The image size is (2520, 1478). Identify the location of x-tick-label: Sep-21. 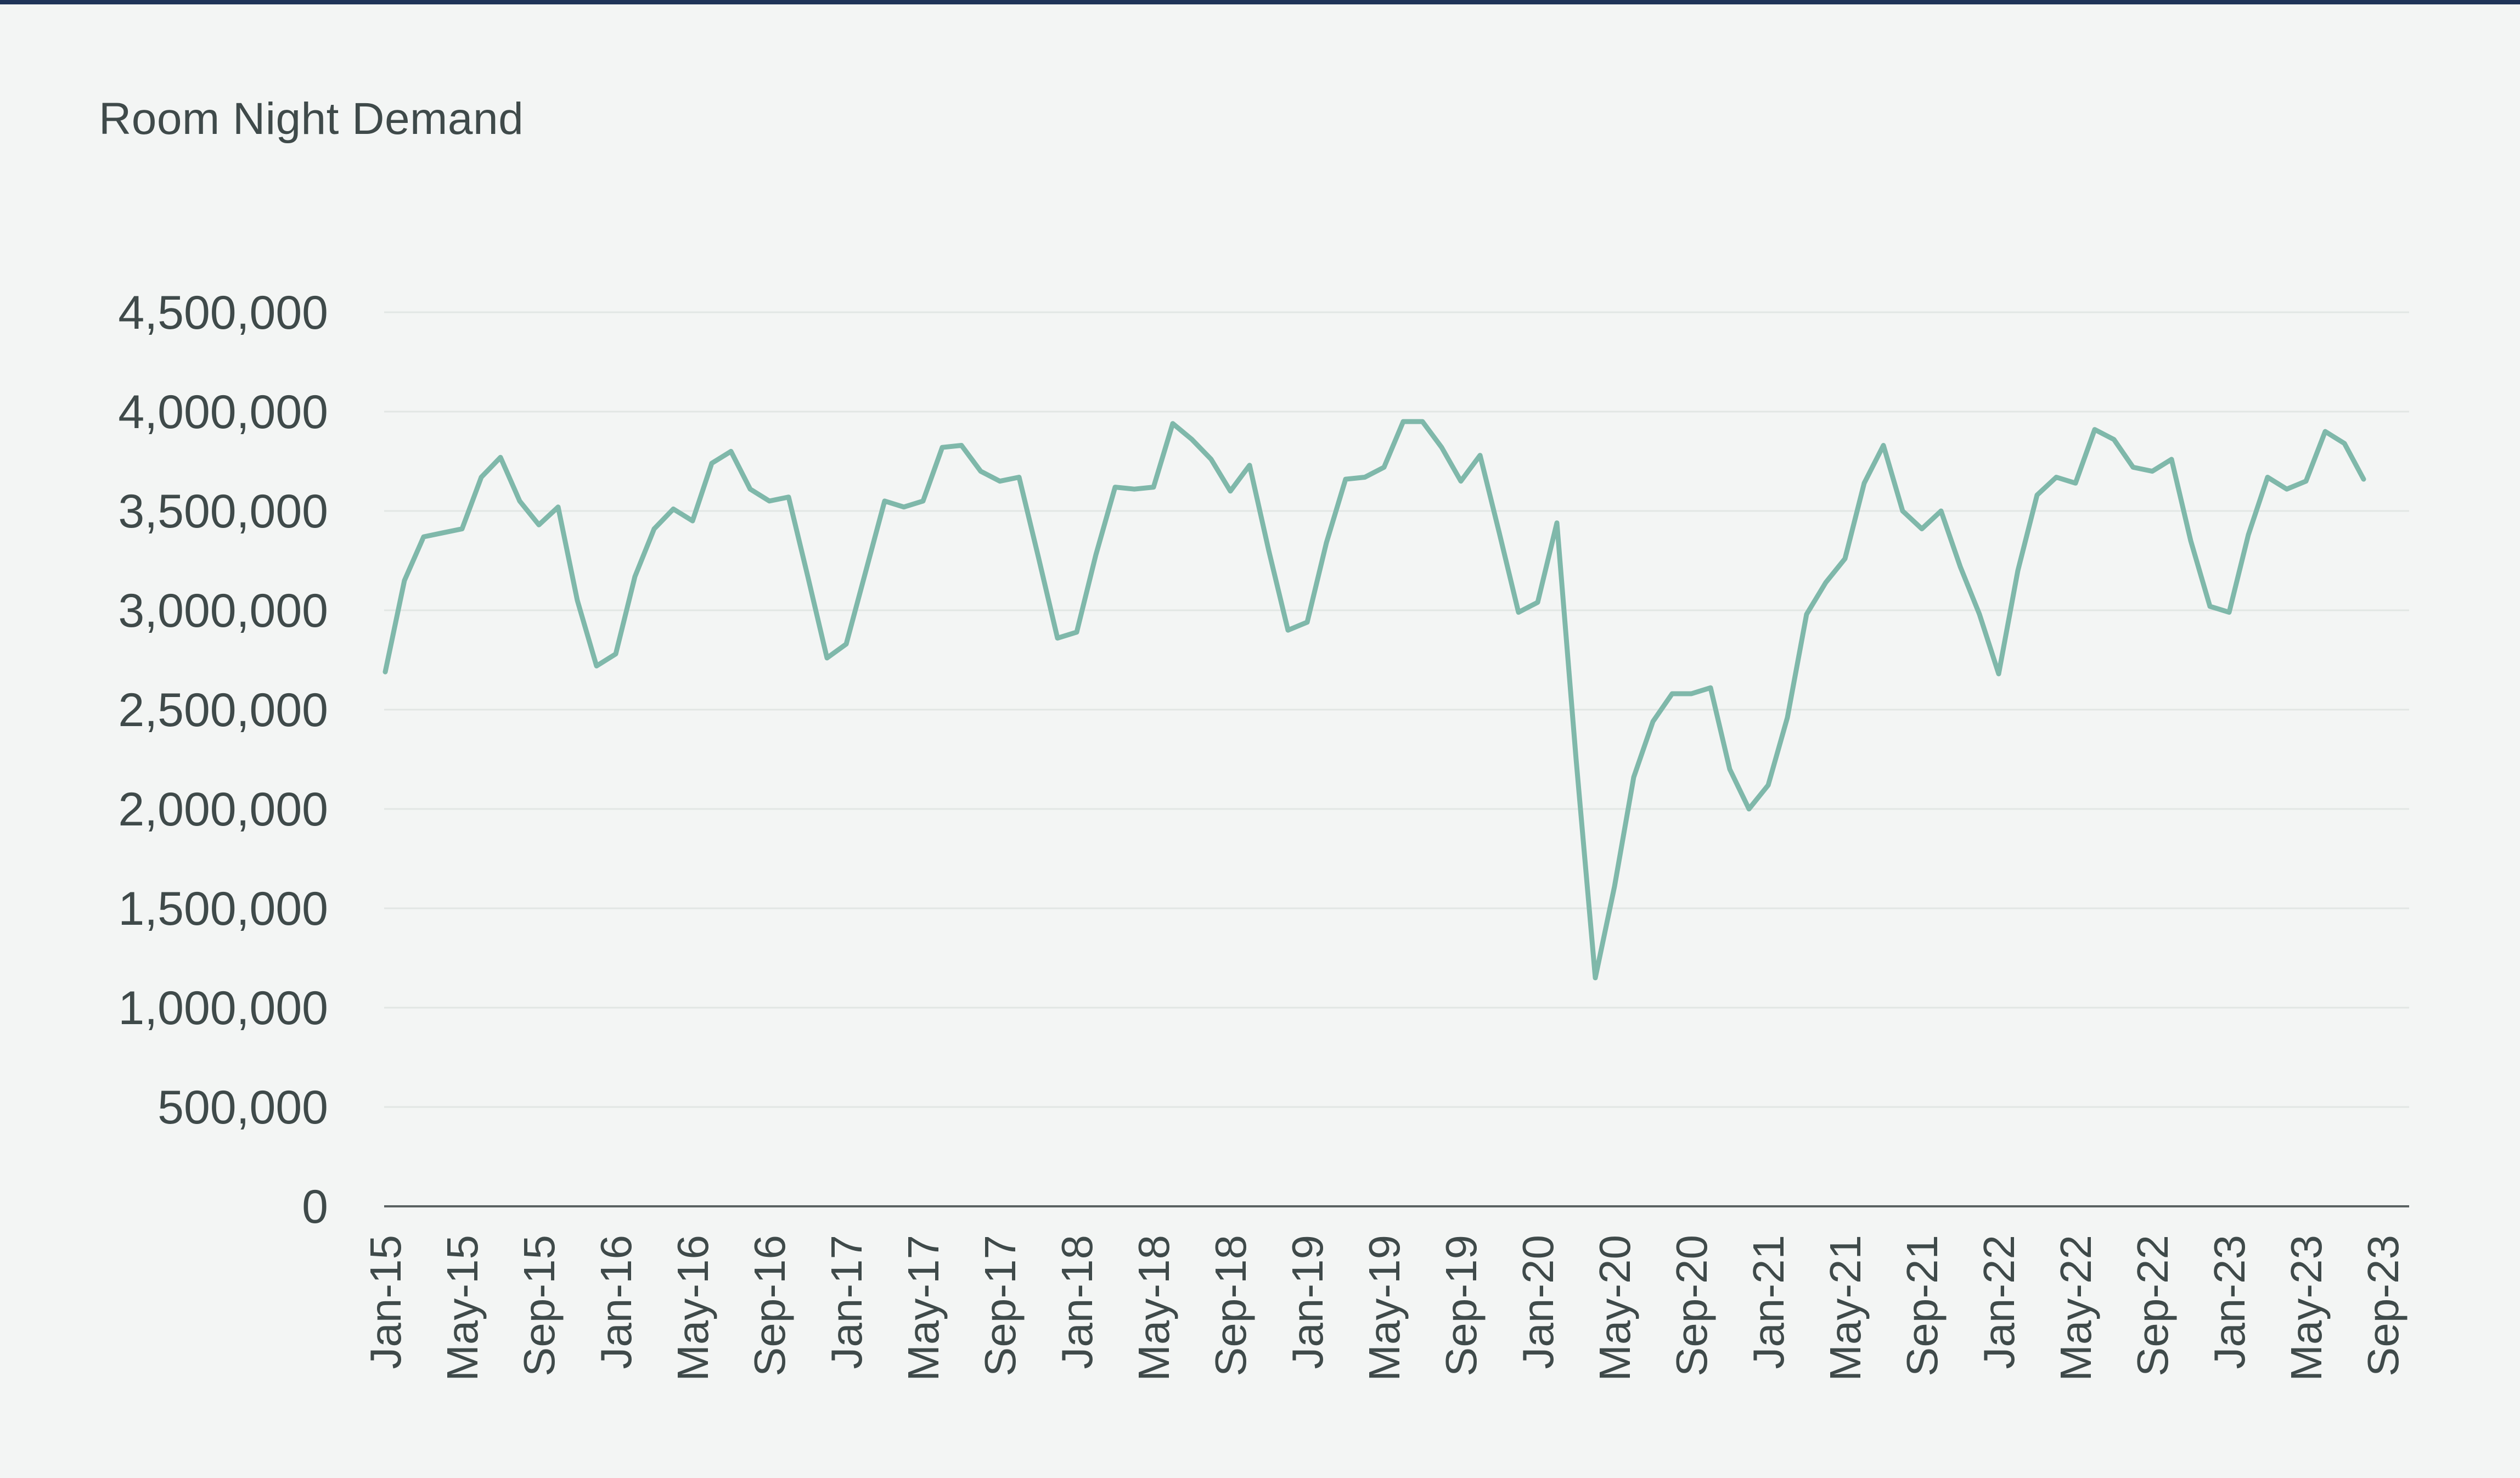
(1923, 1305).